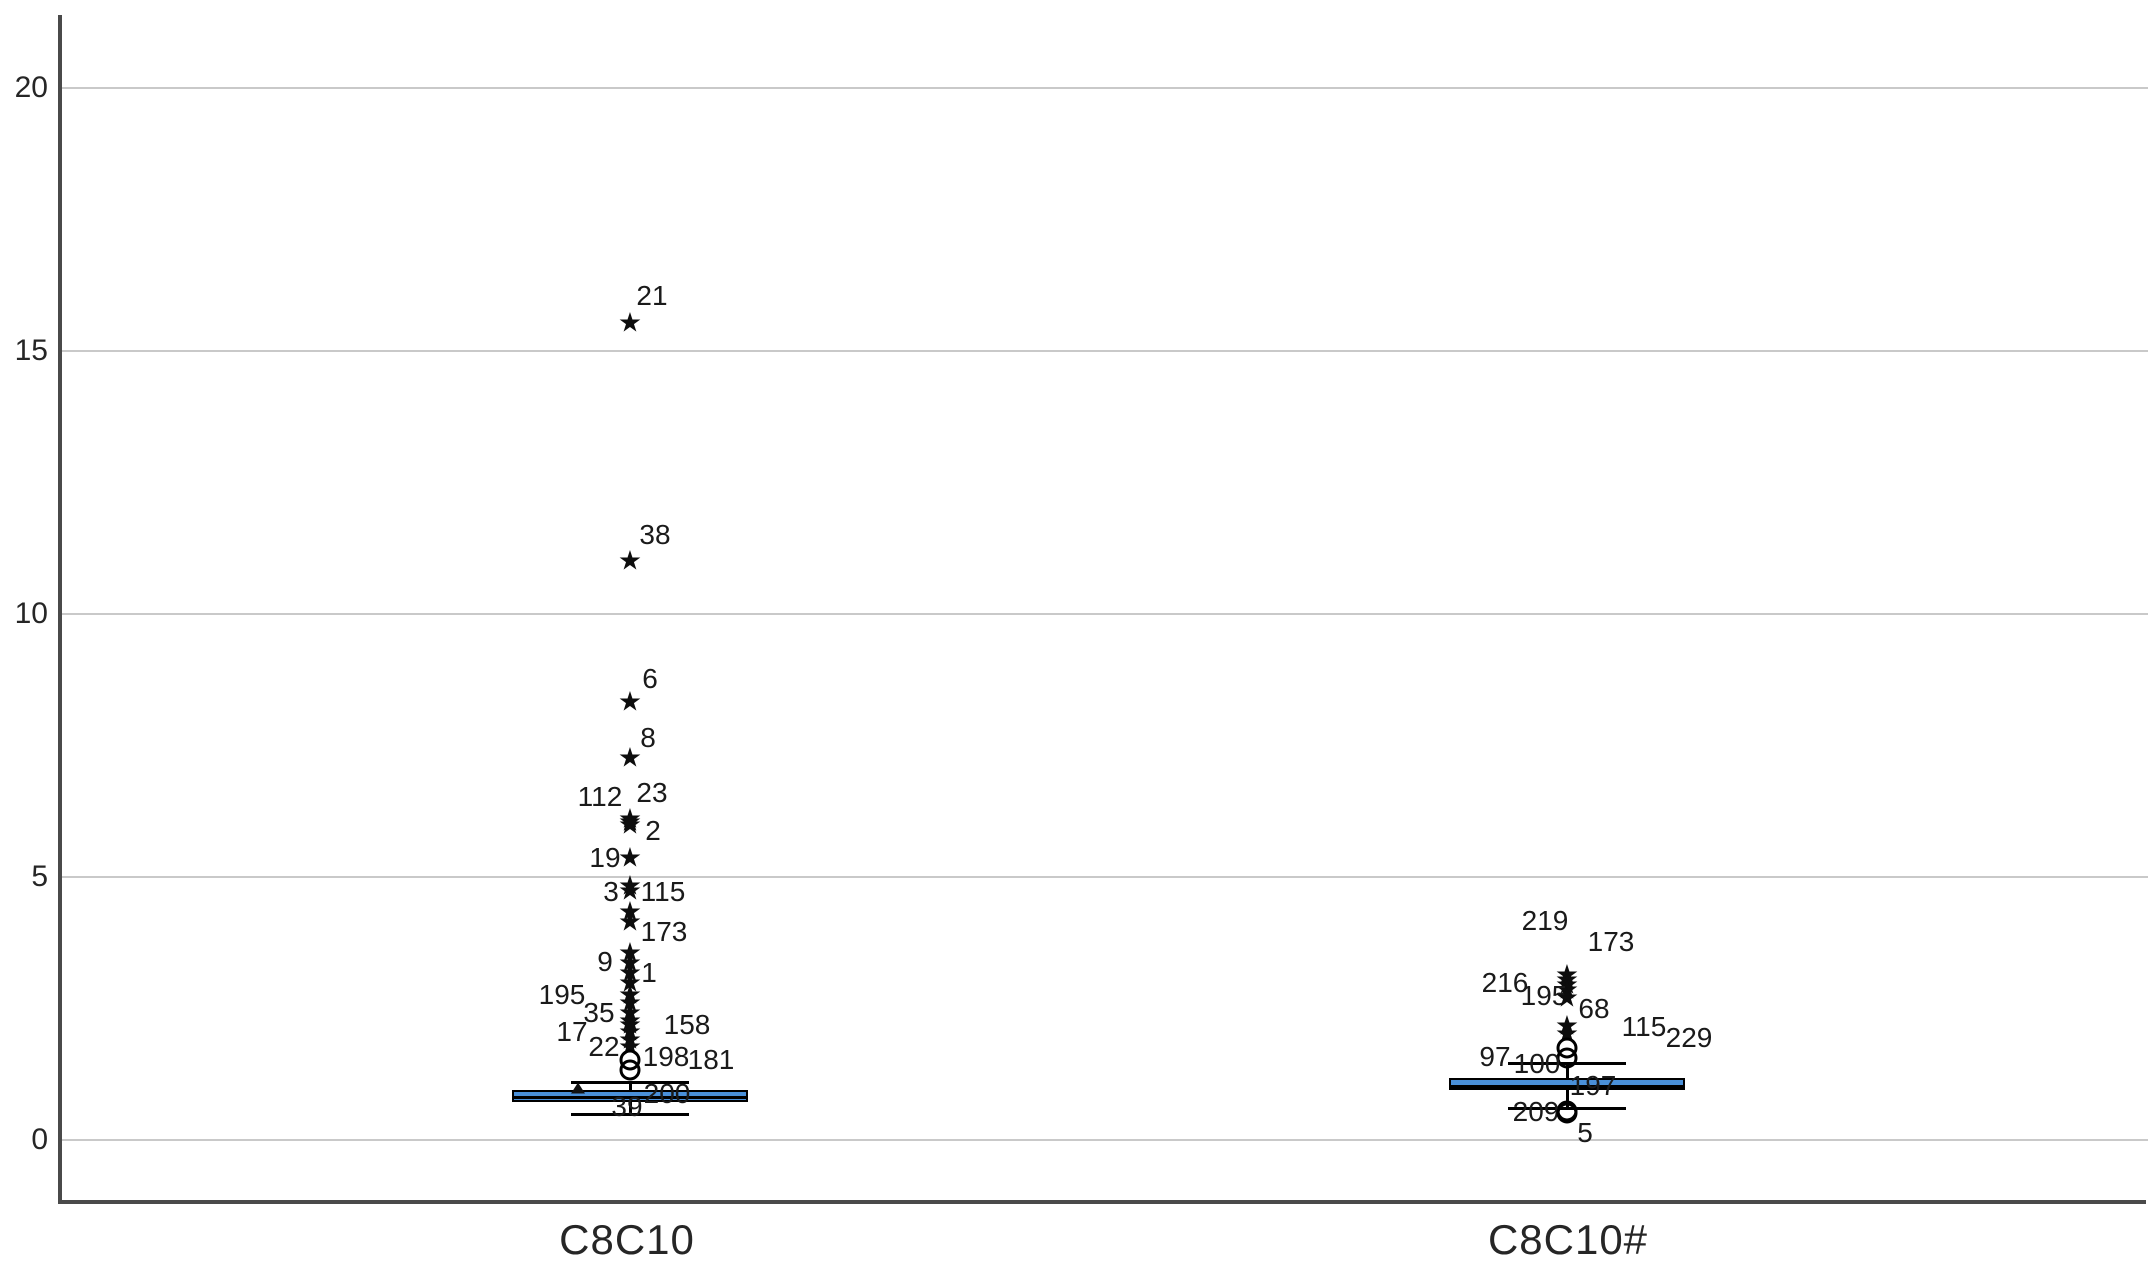 This screenshot has width=2150, height=1285. Describe the element at coordinates (667, 1094) in the screenshot. I see `case-label: 200` at that location.